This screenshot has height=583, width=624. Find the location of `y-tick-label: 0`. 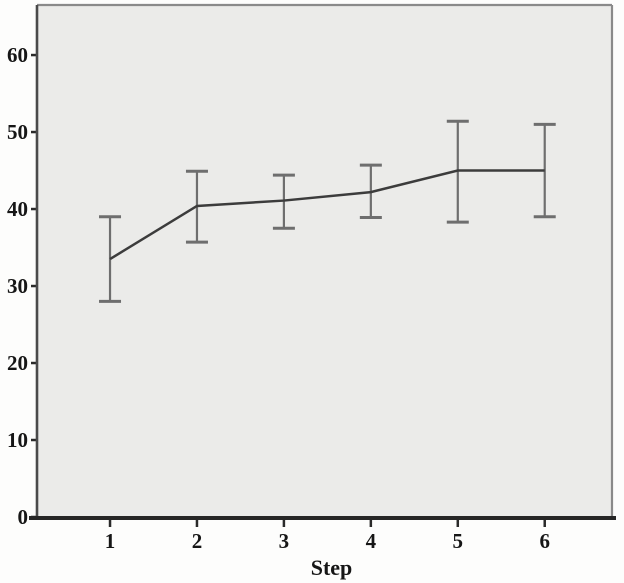

y-tick-label: 0 is located at coordinates (23, 517).